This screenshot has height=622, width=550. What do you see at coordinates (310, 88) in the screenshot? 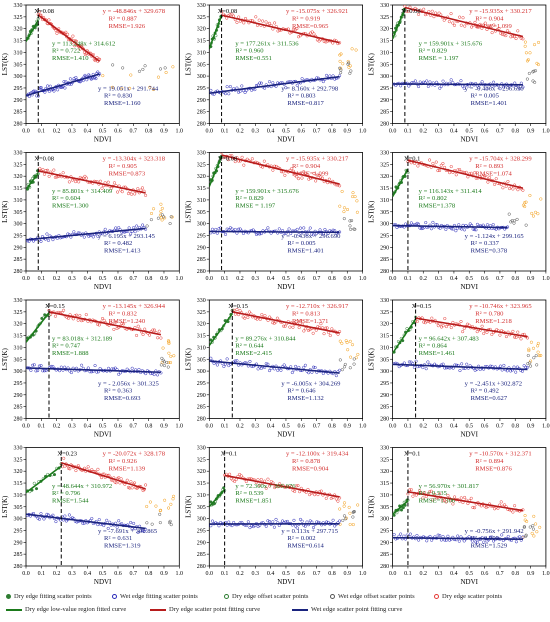
I see `wet-fit-equation: y = 8.160x + 292.798` at bounding box center [310, 88].